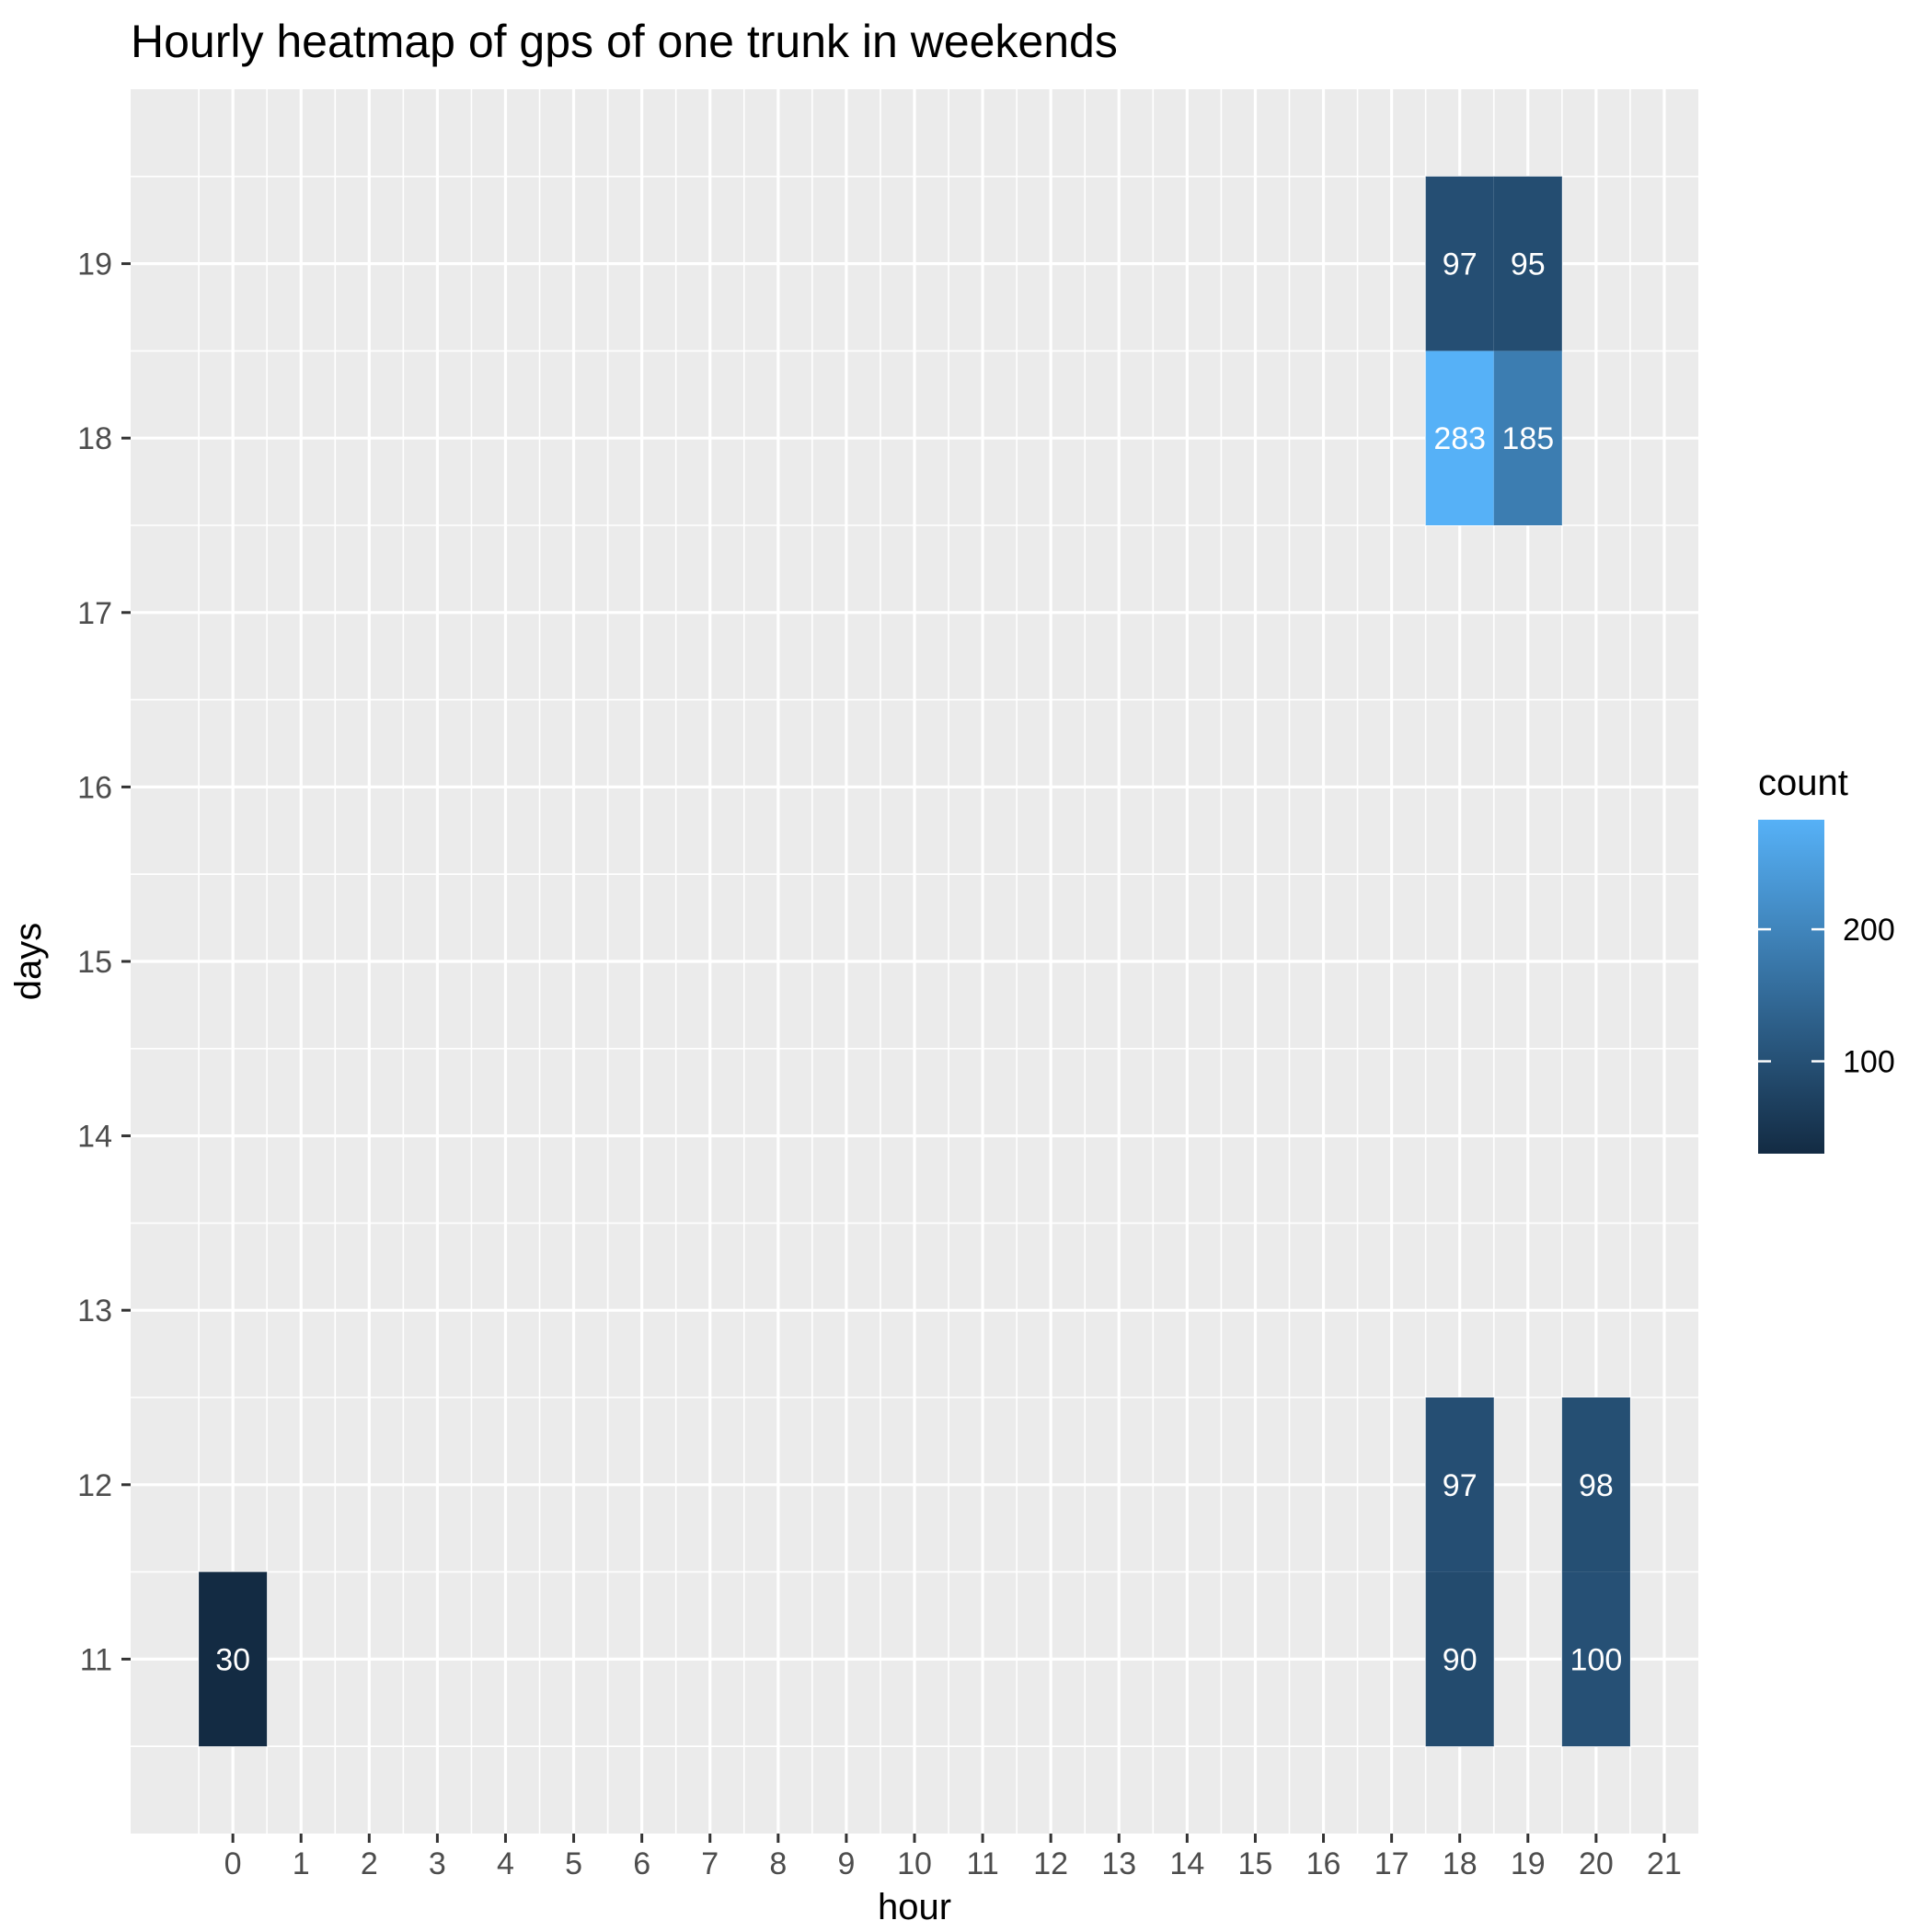  What do you see at coordinates (1186, 1863) in the screenshot?
I see `x-tick-label: 14` at bounding box center [1186, 1863].